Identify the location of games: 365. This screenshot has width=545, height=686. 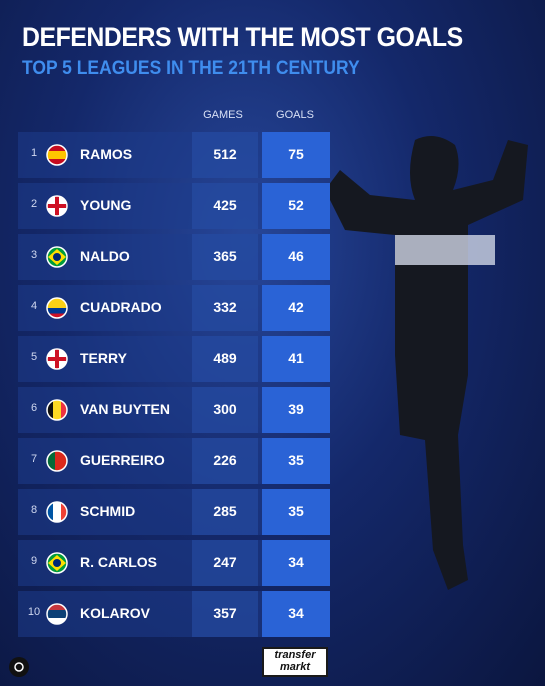
(225, 256).